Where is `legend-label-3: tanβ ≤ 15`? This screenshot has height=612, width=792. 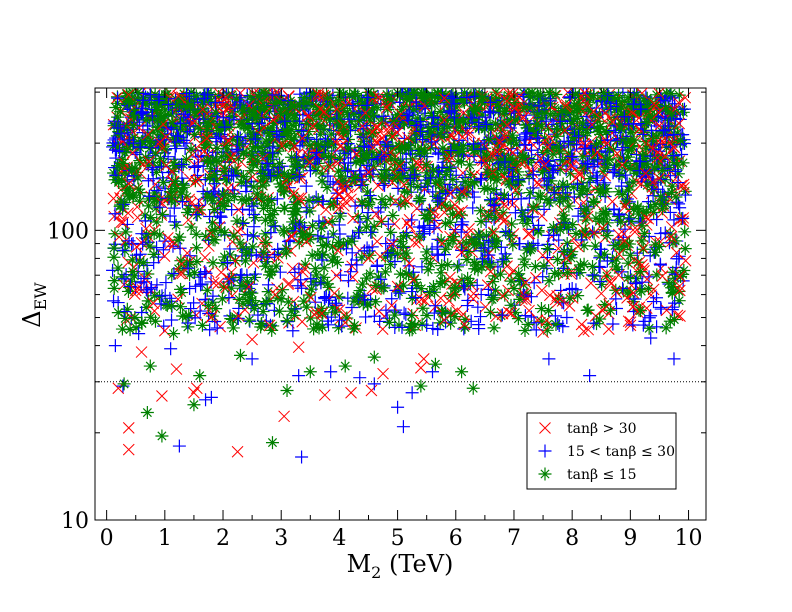
legend-label-3: tanβ ≤ 15 is located at coordinates (602, 475).